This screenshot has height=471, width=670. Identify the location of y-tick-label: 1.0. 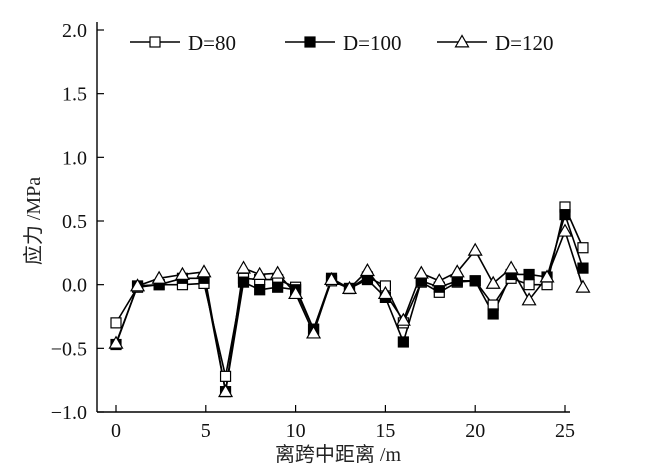
(74, 158).